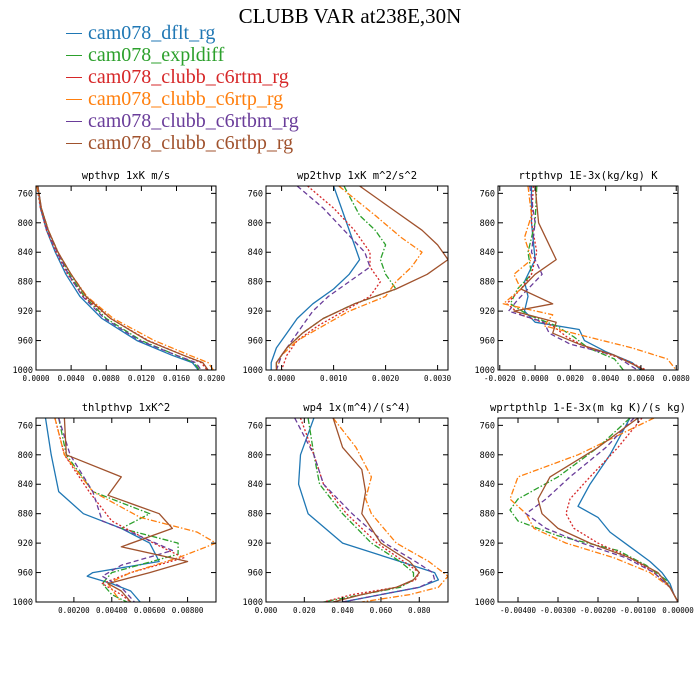 The height and width of the screenshot is (700, 700). What do you see at coordinates (212, 378) in the screenshot?
I see `x-tick-label: 0.0200` at bounding box center [212, 378].